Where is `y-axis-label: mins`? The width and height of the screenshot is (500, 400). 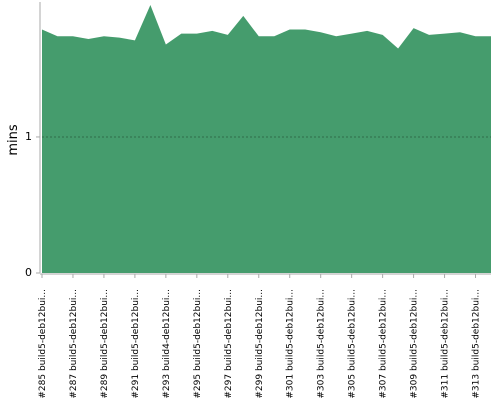
y-axis-label: mins is located at coordinates (13, 140).